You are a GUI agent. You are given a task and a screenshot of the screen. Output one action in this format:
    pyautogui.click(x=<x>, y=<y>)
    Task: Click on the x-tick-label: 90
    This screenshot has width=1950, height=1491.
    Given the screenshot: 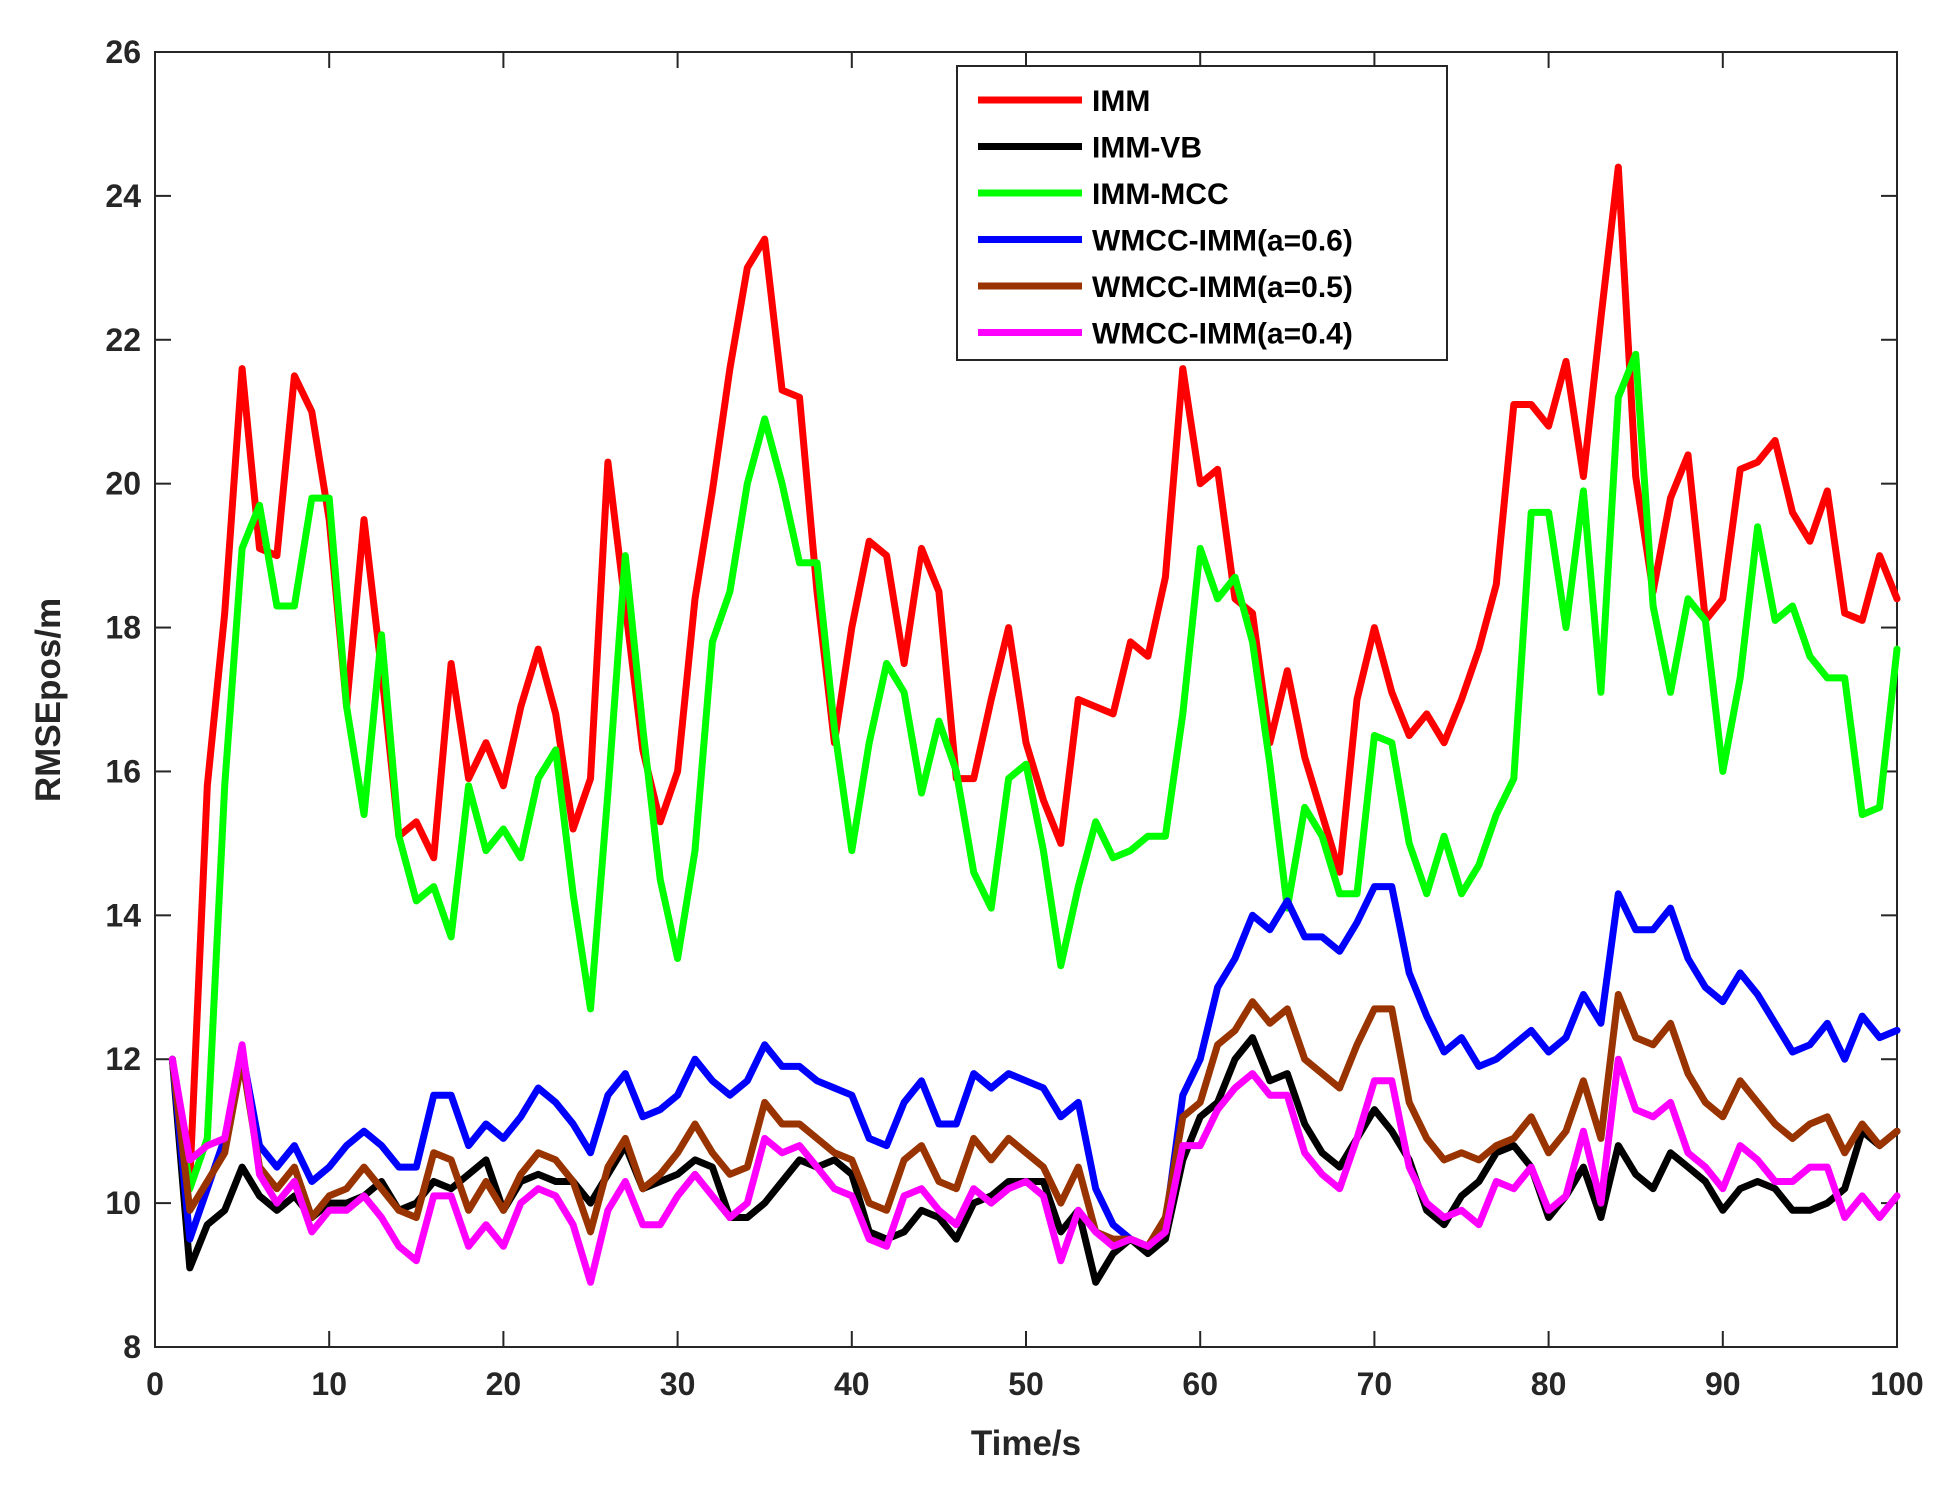 What is the action you would take?
    pyautogui.click(x=1723, y=1384)
    